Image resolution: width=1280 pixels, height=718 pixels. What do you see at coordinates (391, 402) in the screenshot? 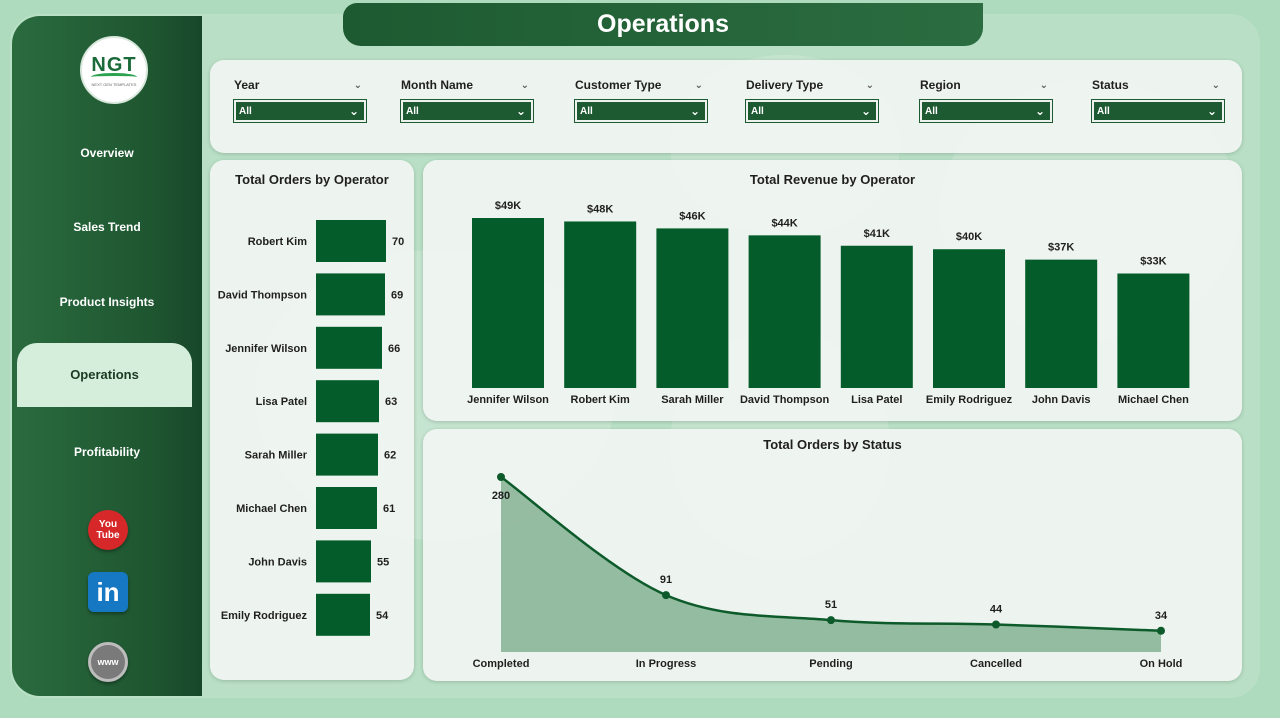
I see `data-label: 63` at bounding box center [391, 402].